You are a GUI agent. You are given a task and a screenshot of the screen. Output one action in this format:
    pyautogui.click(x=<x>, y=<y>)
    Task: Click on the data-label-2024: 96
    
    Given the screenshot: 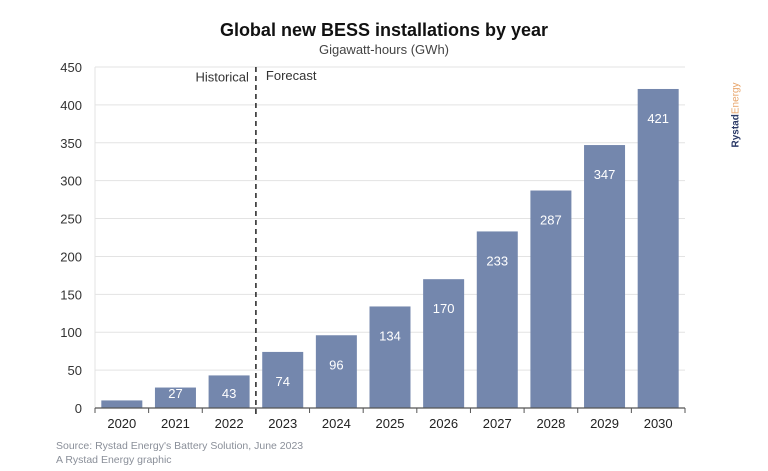 What is the action you would take?
    pyautogui.click(x=336, y=364)
    